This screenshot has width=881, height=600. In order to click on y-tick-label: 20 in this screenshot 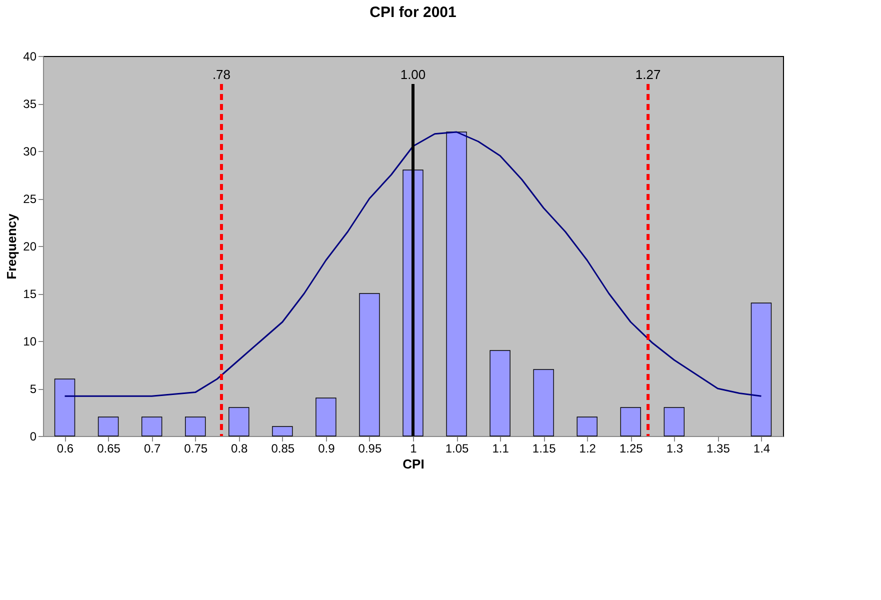, I will do `click(30, 247)`.